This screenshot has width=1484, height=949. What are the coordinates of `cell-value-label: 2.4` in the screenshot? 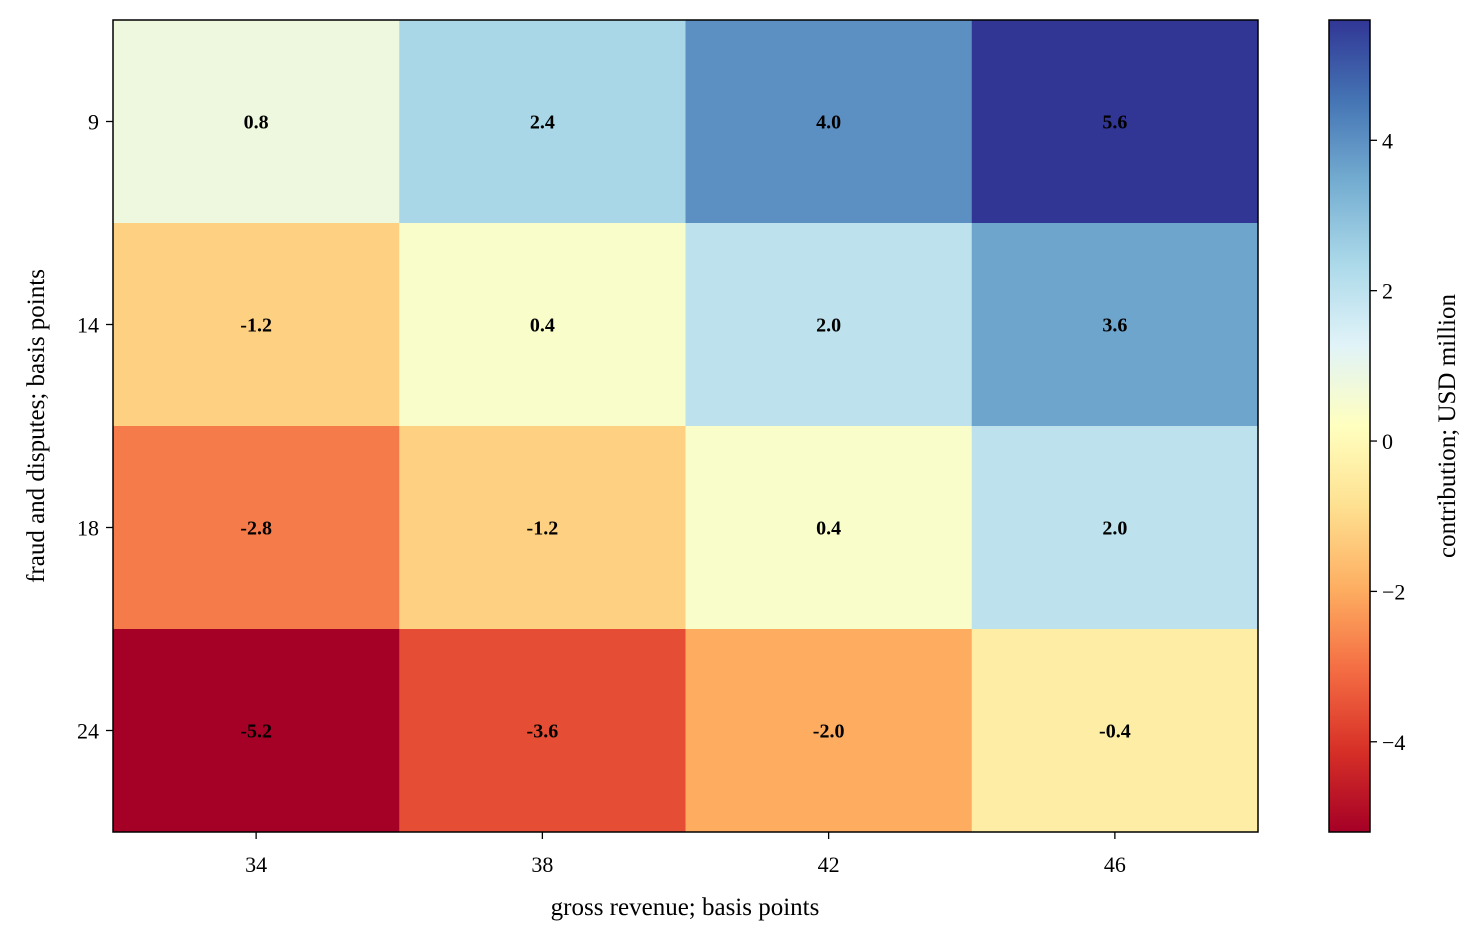 It's located at (542, 123).